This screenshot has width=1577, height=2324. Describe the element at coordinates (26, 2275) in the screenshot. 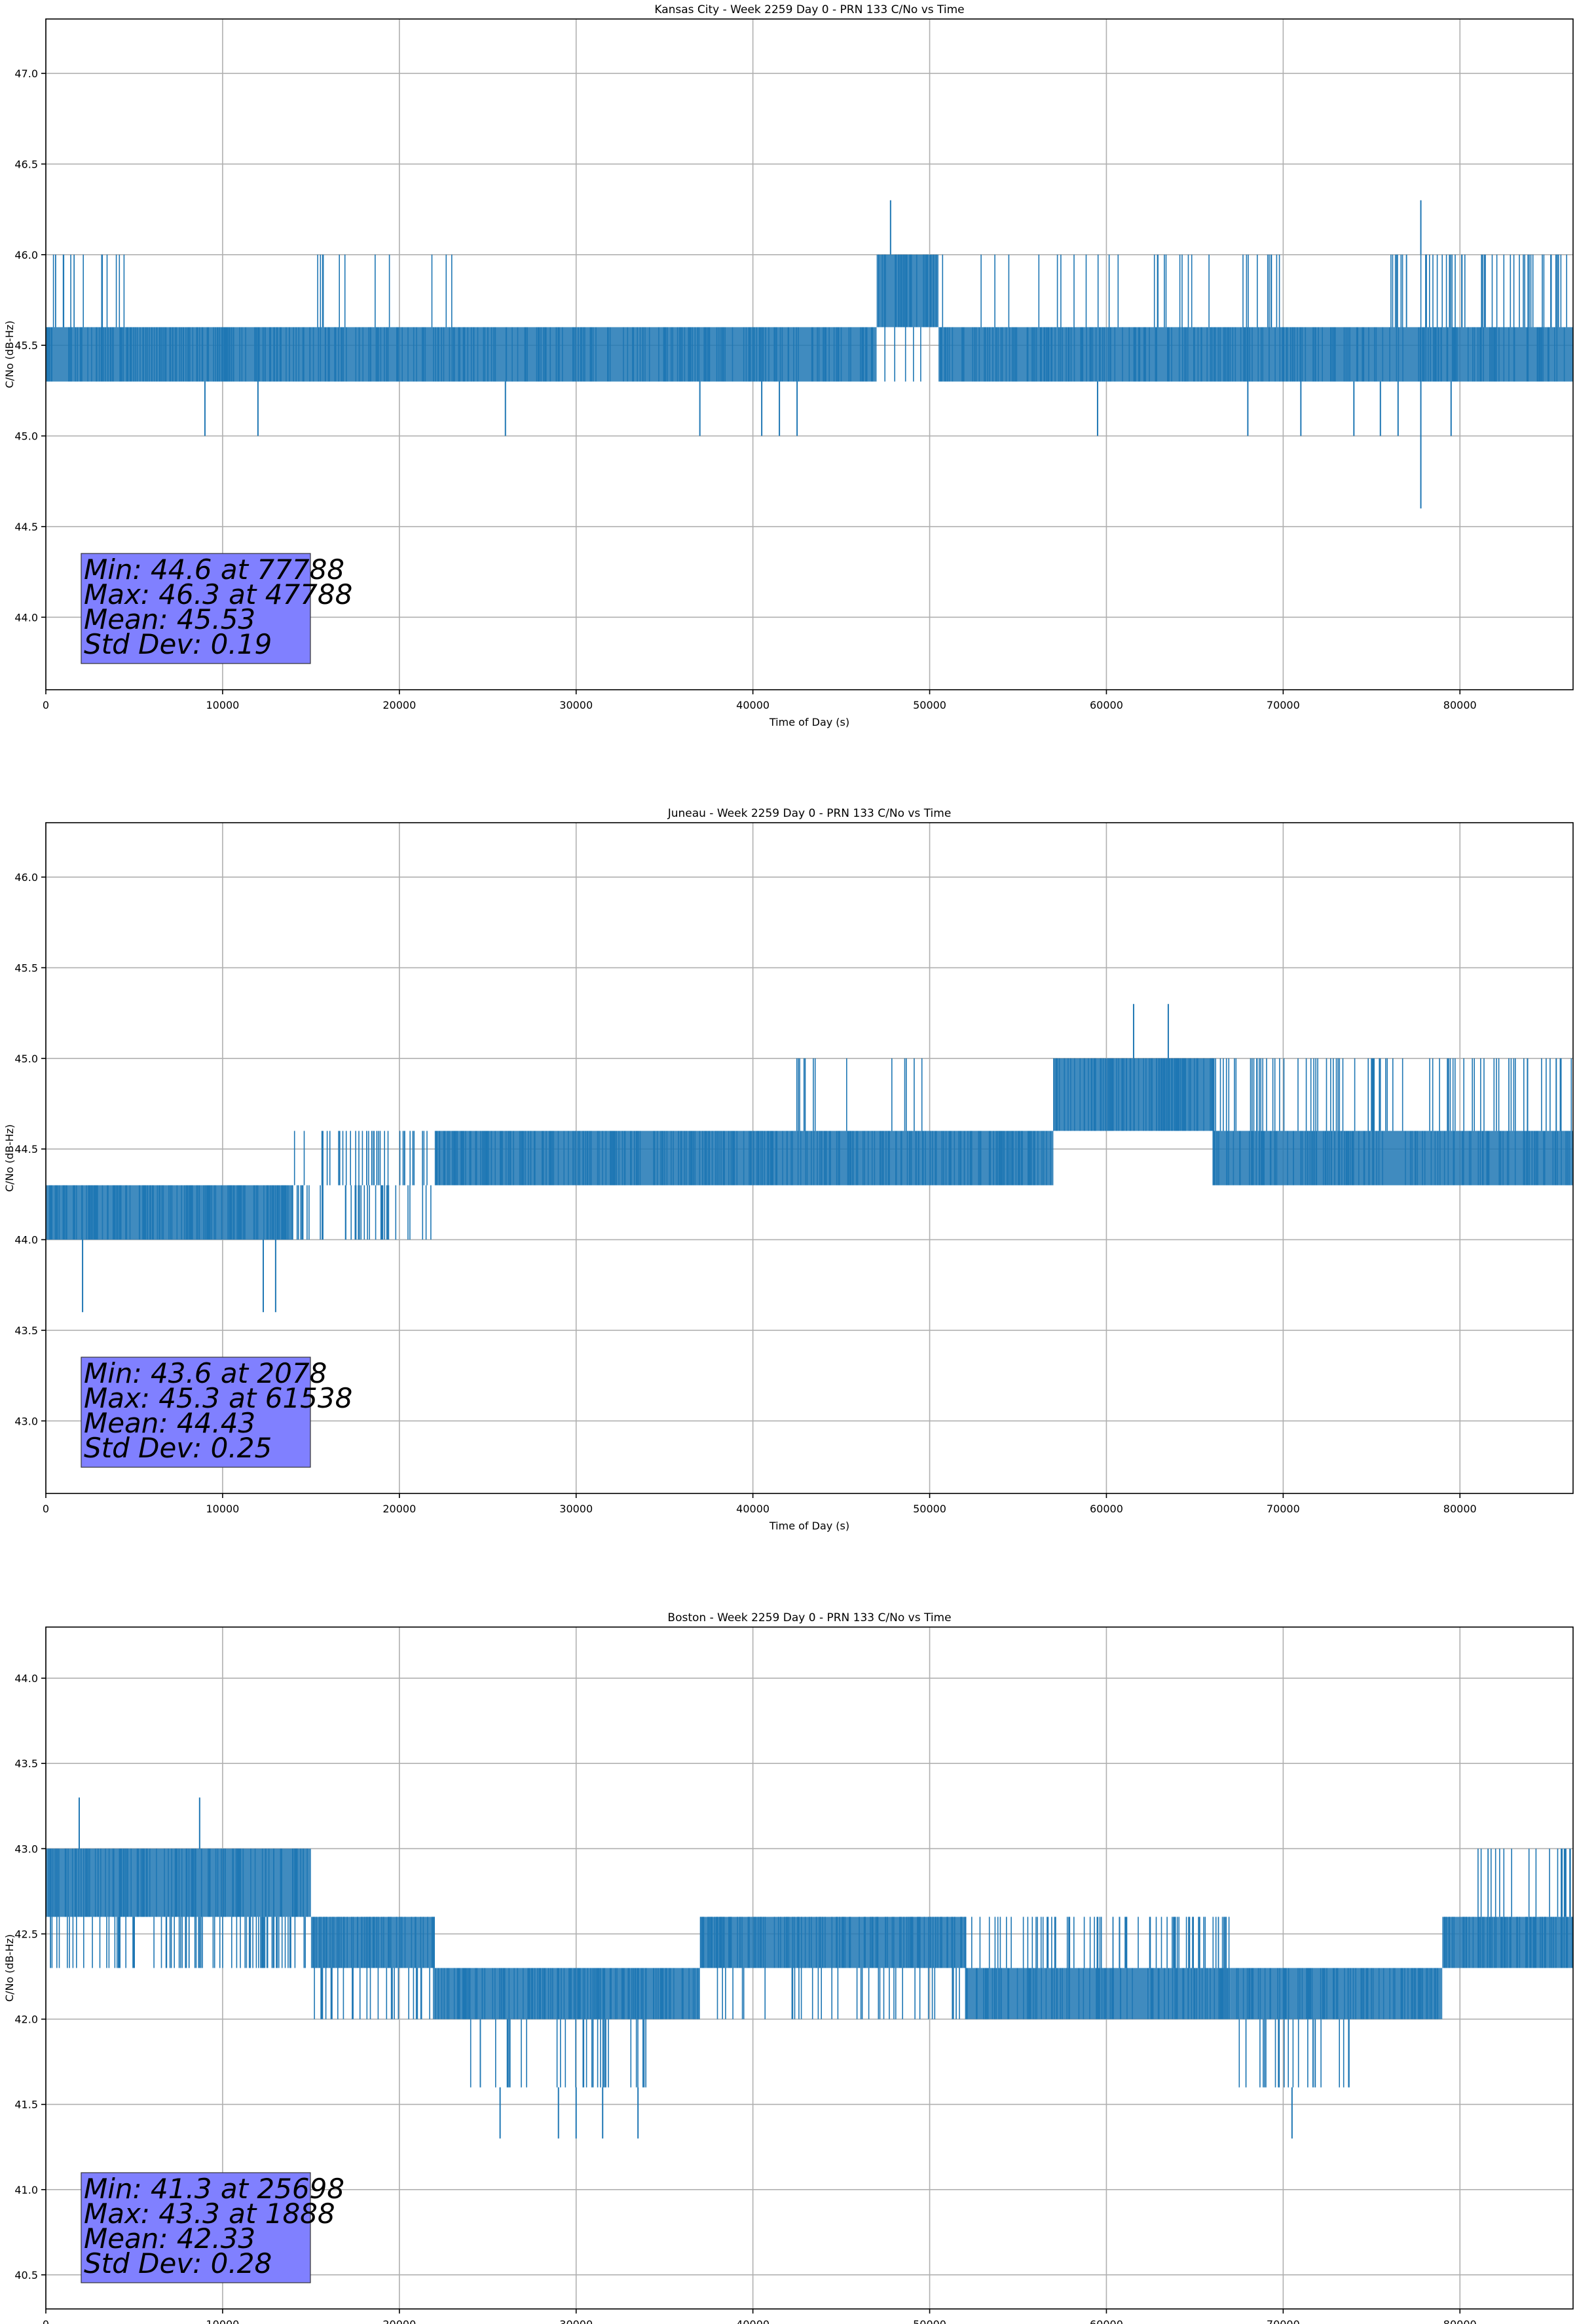

I see `y-tick-label: 40.5` at that location.